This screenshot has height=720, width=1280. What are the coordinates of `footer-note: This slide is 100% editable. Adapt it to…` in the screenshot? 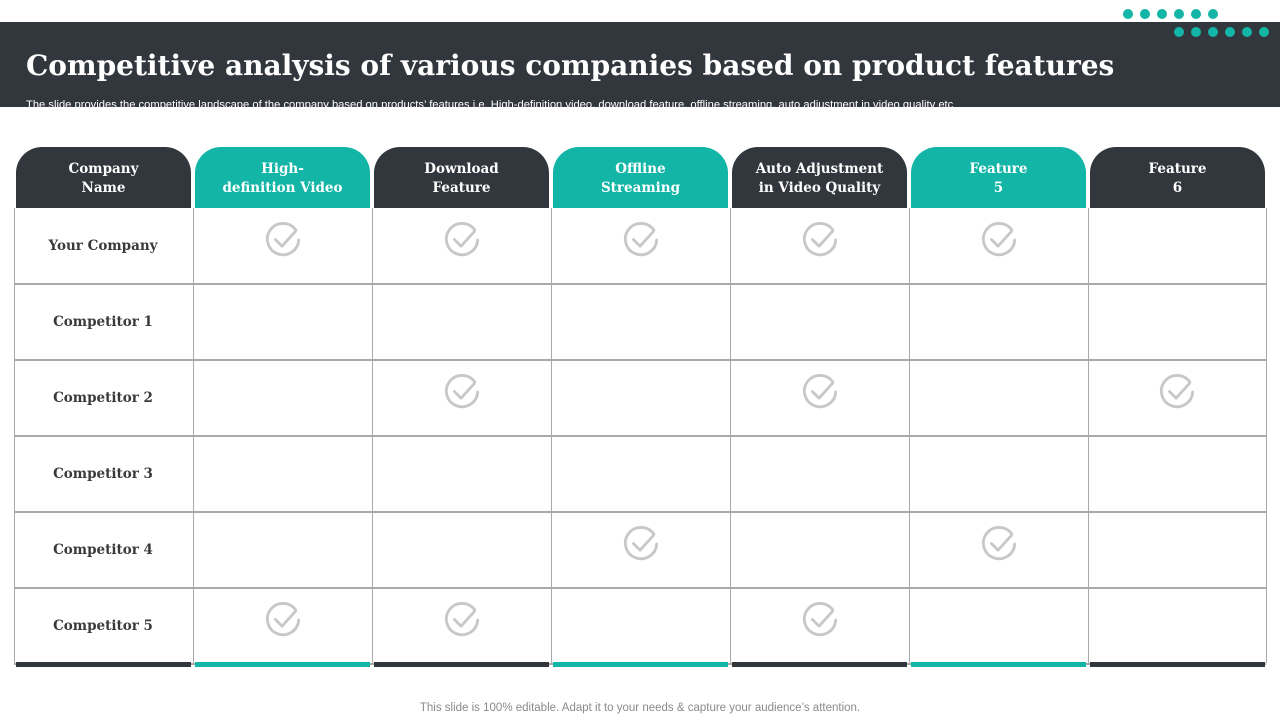 It's located at (640, 708).